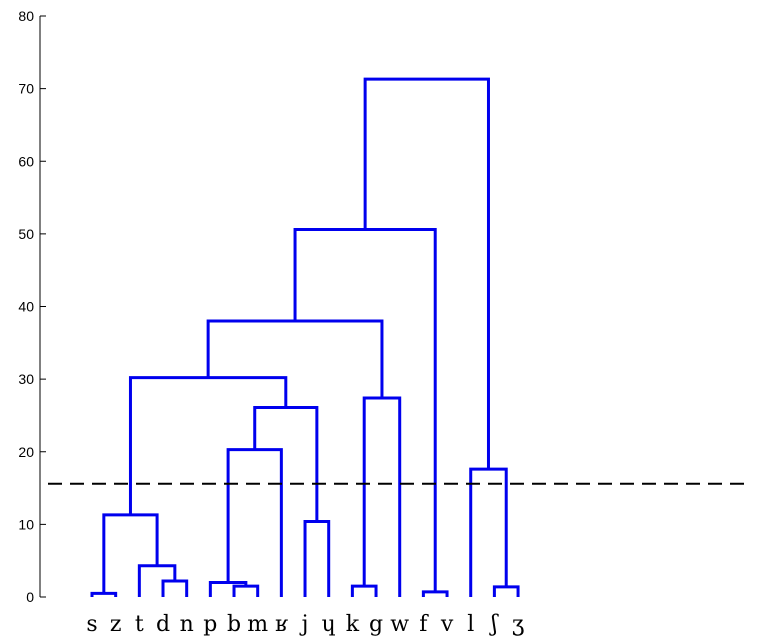 The height and width of the screenshot is (639, 762). Describe the element at coordinates (187, 624) in the screenshot. I see `leaf-label: n` at that location.